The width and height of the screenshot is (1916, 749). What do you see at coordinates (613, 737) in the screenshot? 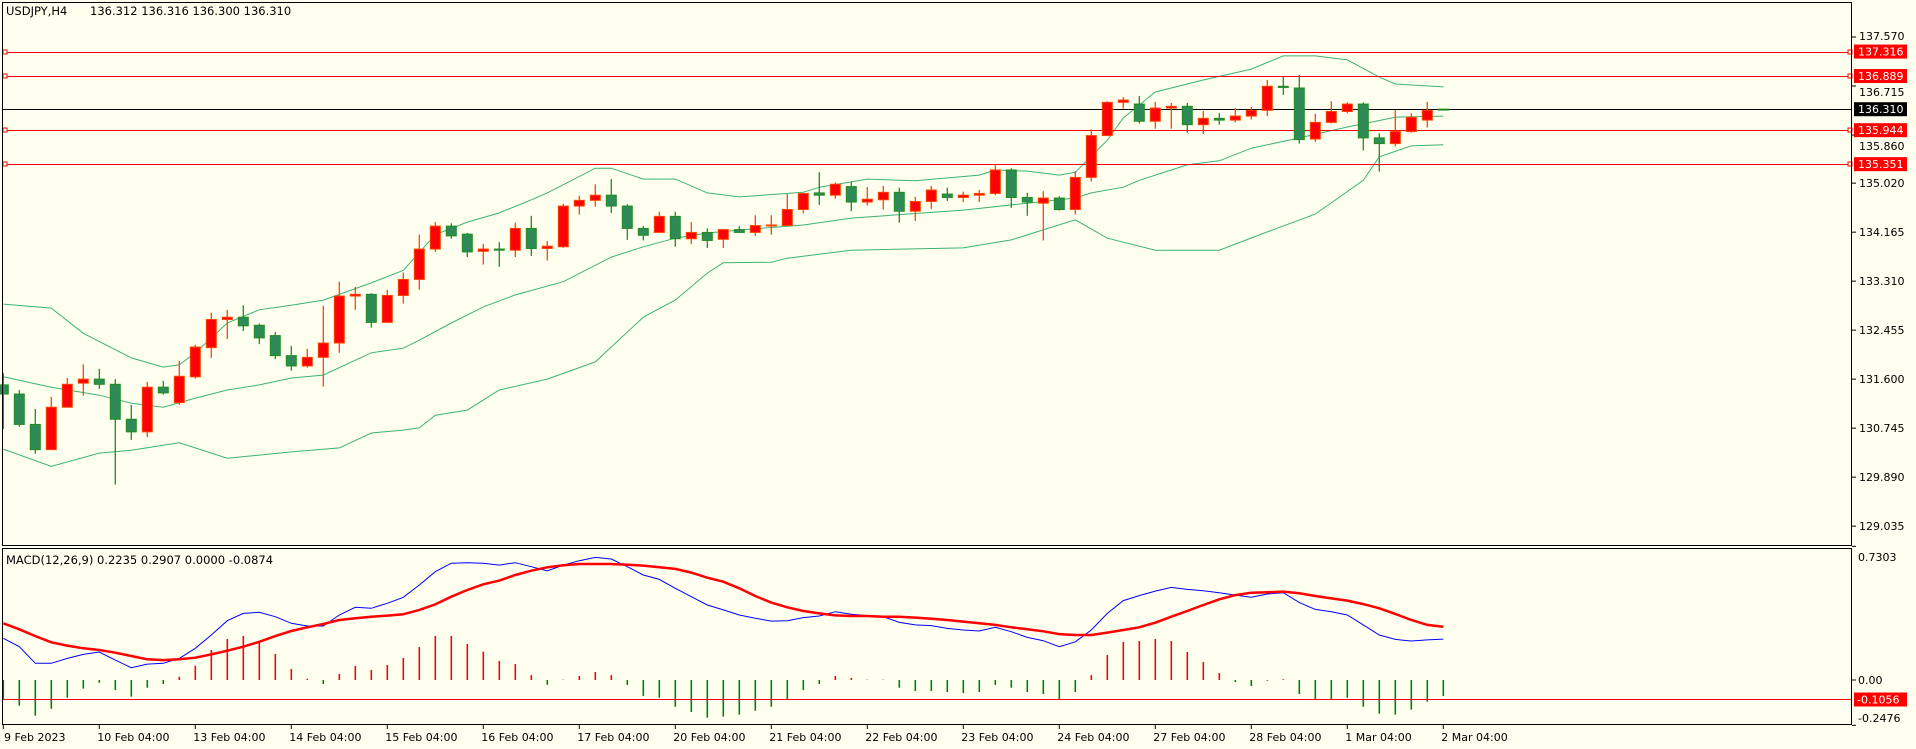
I see `time-tick-label: 17 Feb 04:00` at bounding box center [613, 737].